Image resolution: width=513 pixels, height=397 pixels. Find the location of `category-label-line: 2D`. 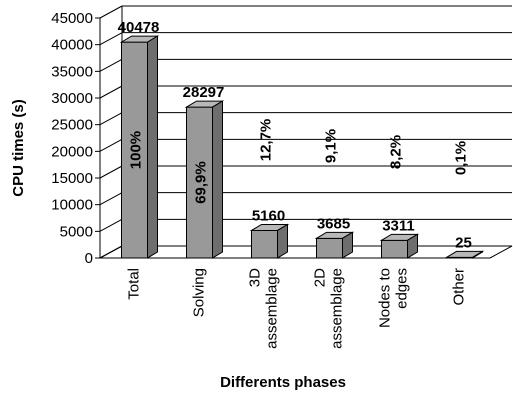

category-label-line: 2D is located at coordinates (320, 277).